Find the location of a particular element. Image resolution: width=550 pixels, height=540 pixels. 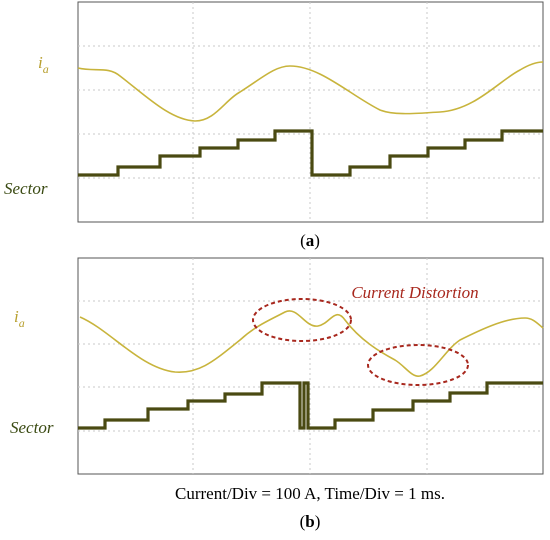

caption: (b) is located at coordinates (310, 521).